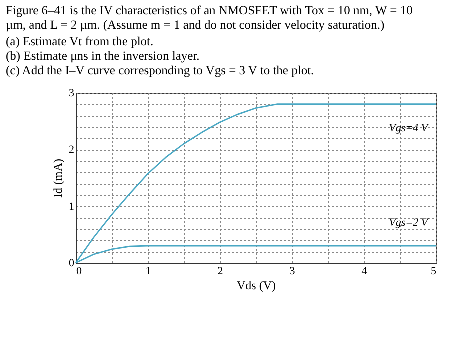 The image size is (474, 345). Describe the element at coordinates (72, 264) in the screenshot. I see `y-tick-label: 0` at that location.